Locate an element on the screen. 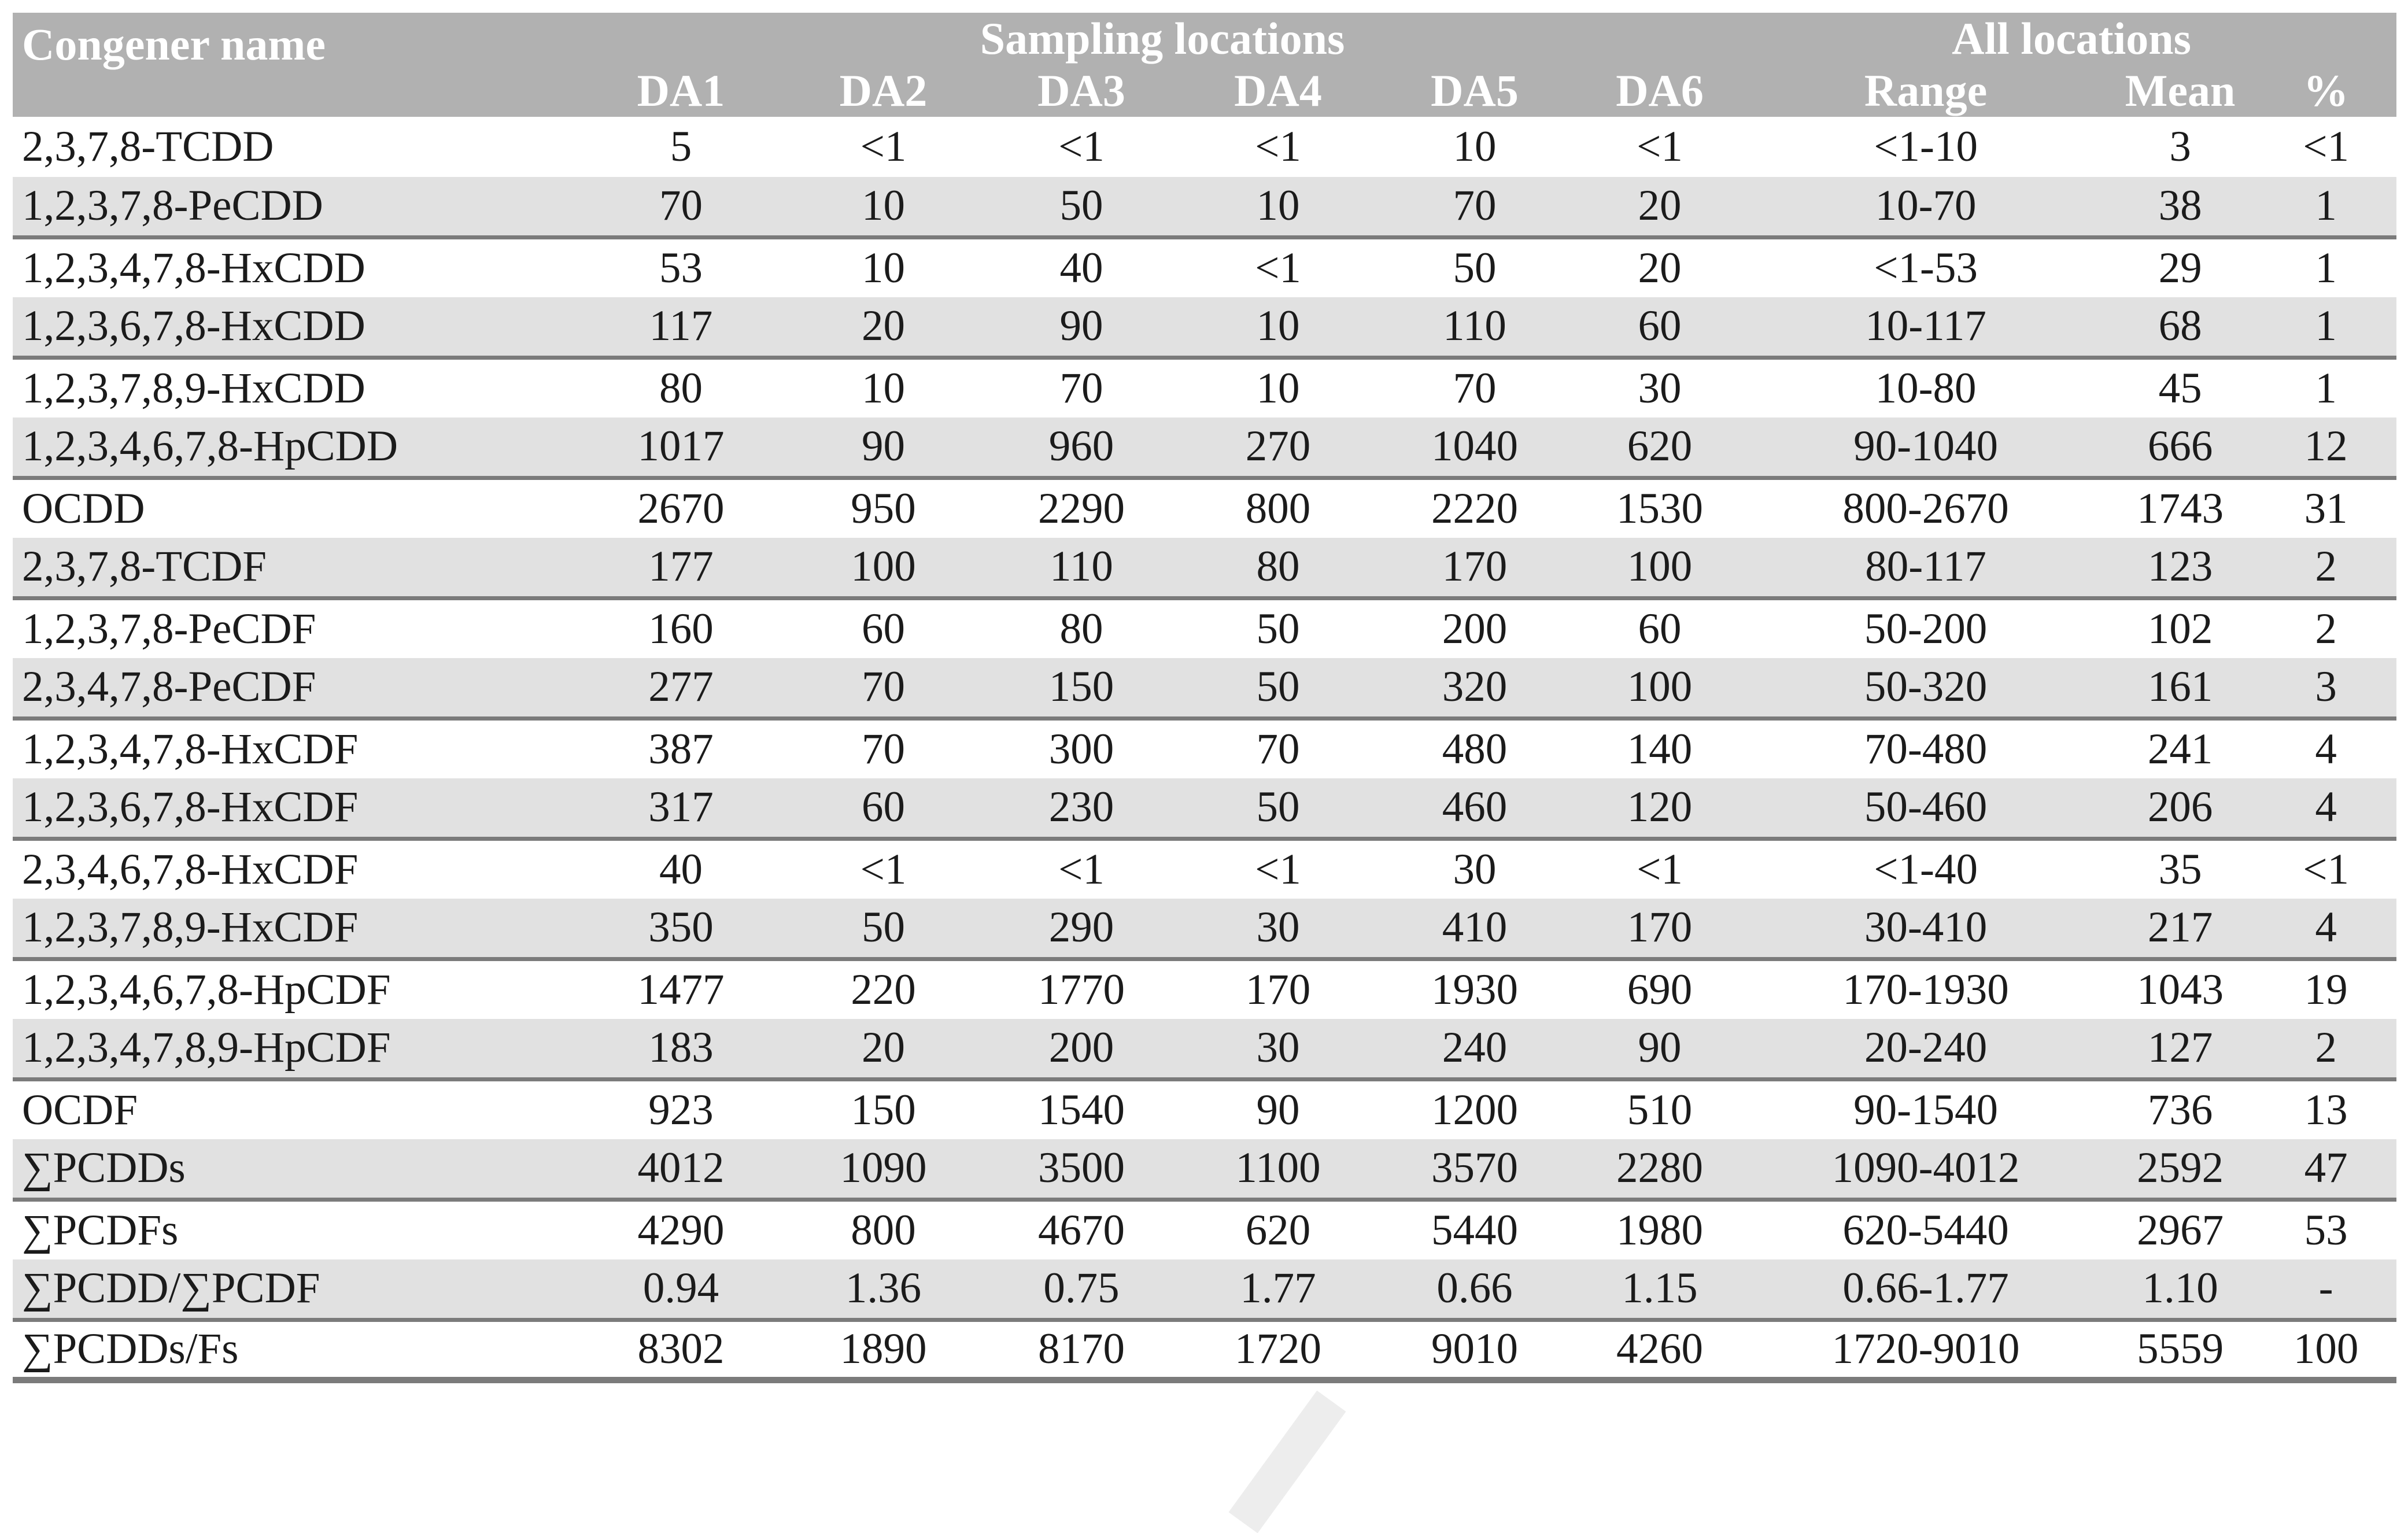  congener-name-cell: 1,2,3,6,7,8-HxCDD is located at coordinates (295, 328).